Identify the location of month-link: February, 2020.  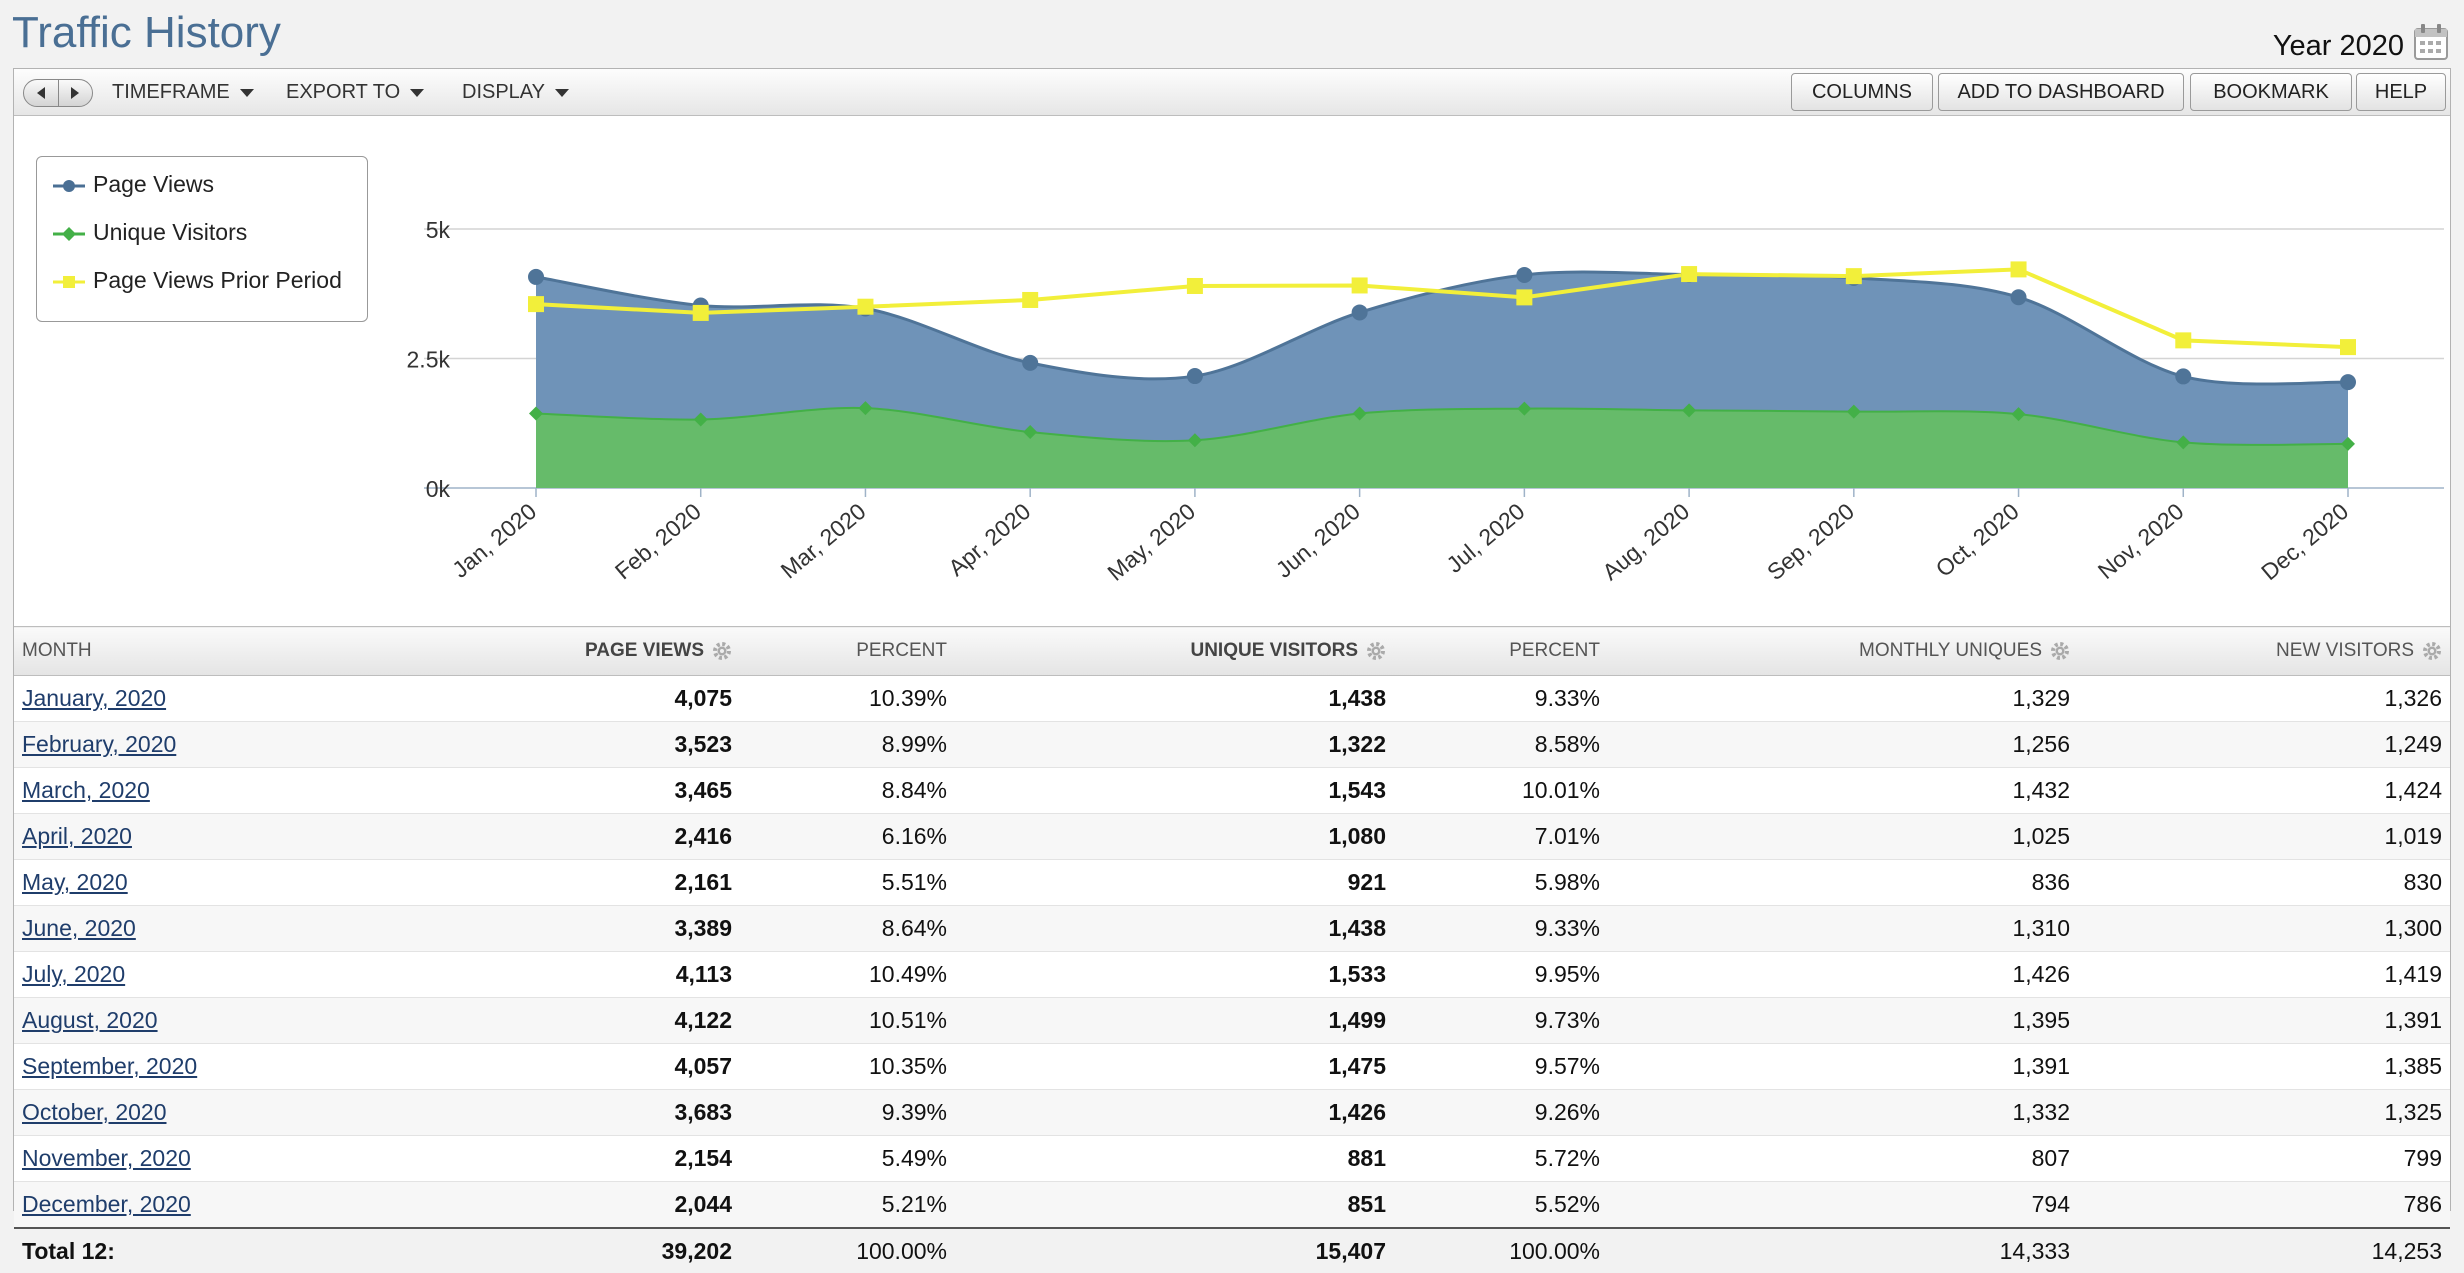
(99, 744).